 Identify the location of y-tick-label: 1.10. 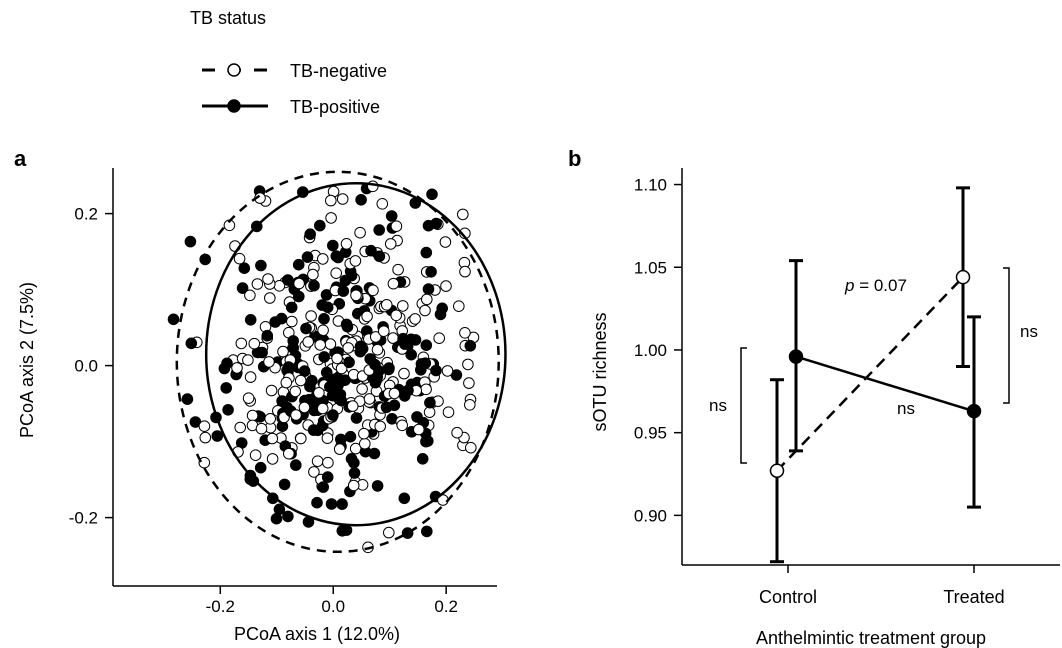
(650, 185).